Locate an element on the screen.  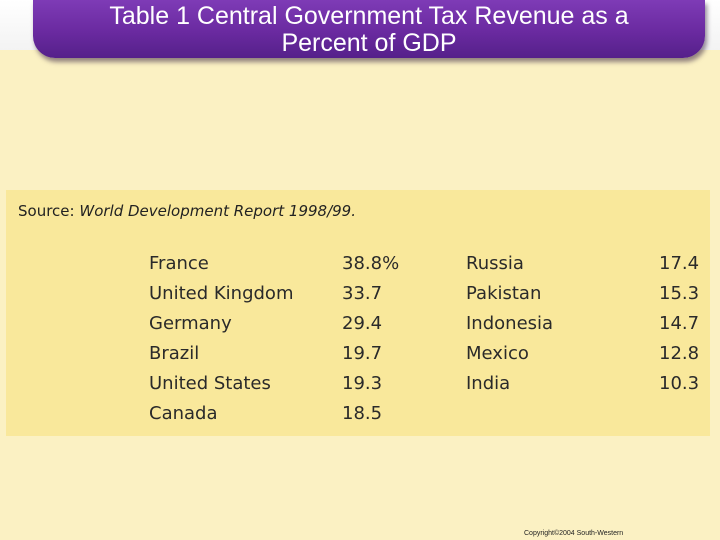
table-row-value: 38.8% is located at coordinates (371, 263).